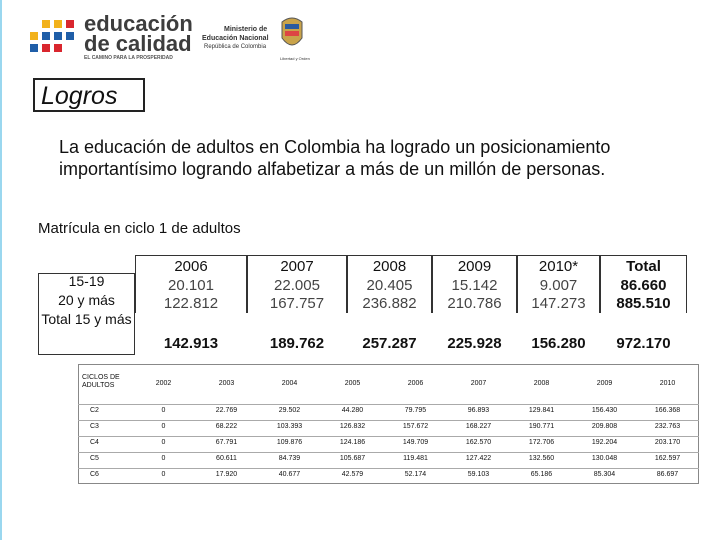 The height and width of the screenshot is (540, 720). What do you see at coordinates (474, 303) in the screenshot?
I see `table-value: 210.786` at bounding box center [474, 303].